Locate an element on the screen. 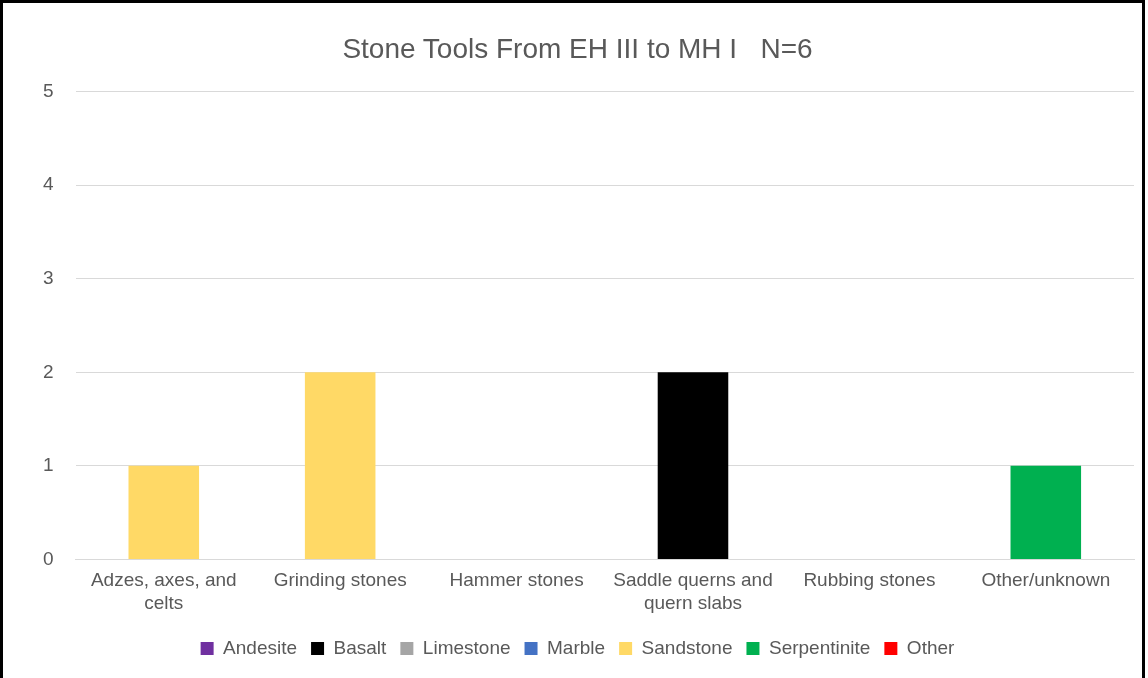 The height and width of the screenshot is (678, 1148). legend-label: Basalt is located at coordinates (360, 647).